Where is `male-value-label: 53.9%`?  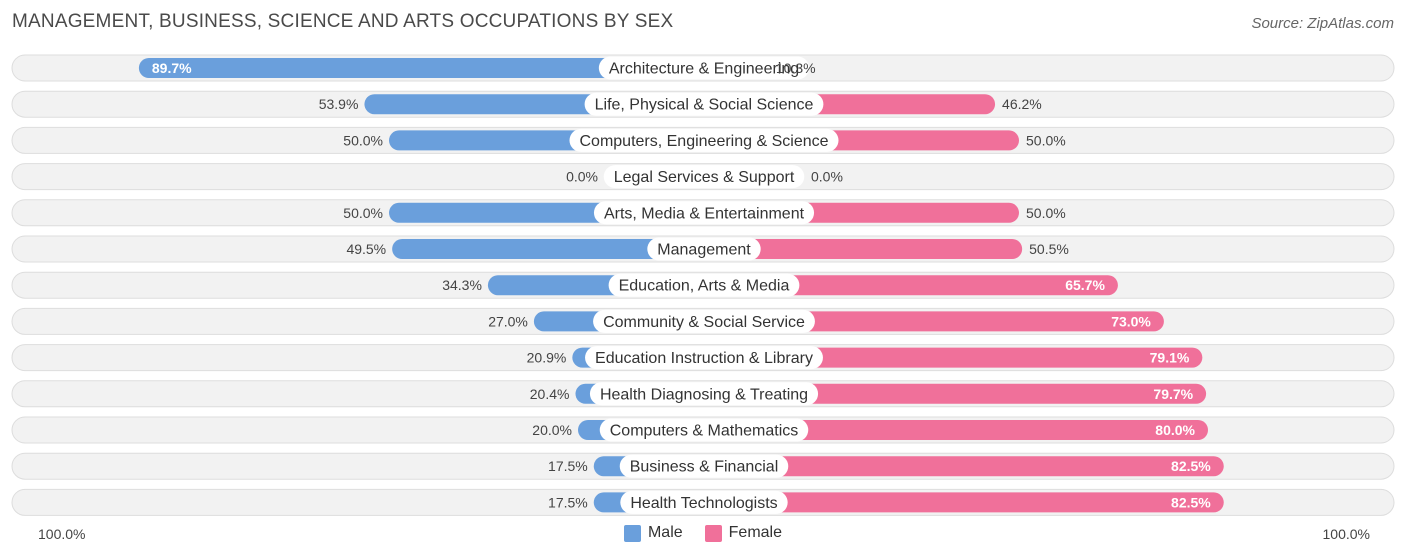 male-value-label: 53.9% is located at coordinates (339, 104).